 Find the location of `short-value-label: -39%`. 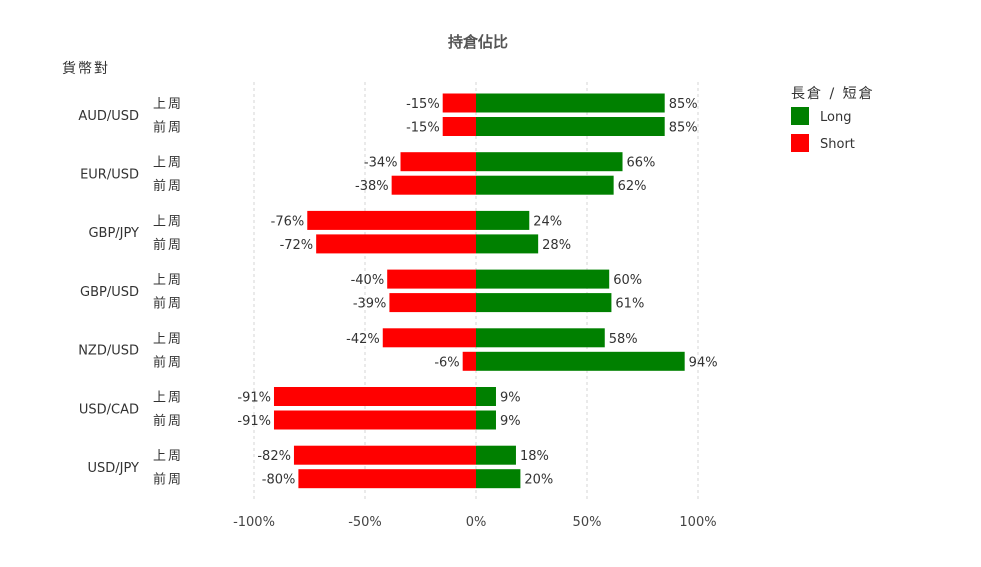

short-value-label: -39% is located at coordinates (370, 304).